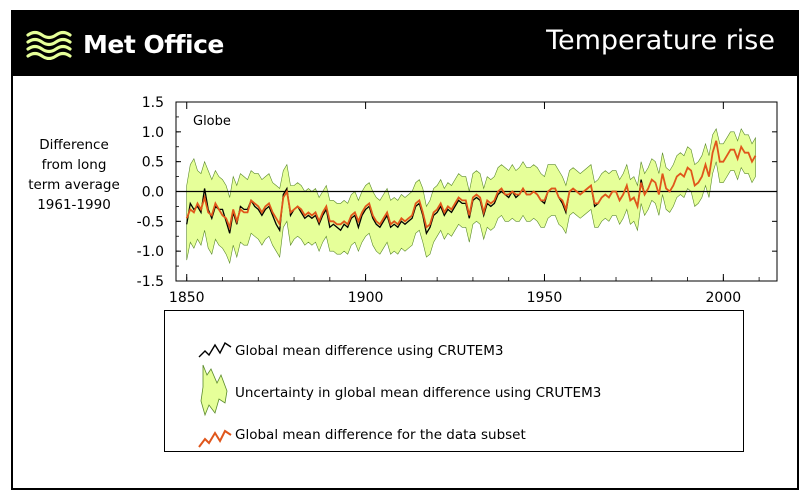 This screenshot has height=502, width=812. I want to click on y-axis-label-line: term average, so click(74, 185).